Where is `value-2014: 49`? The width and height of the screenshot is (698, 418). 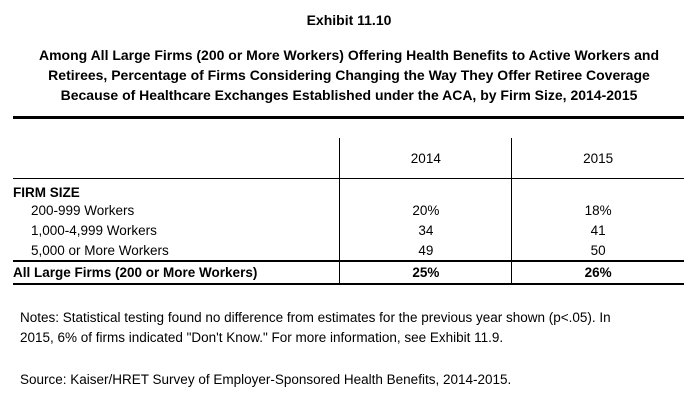
value-2014: 49 is located at coordinates (425, 250).